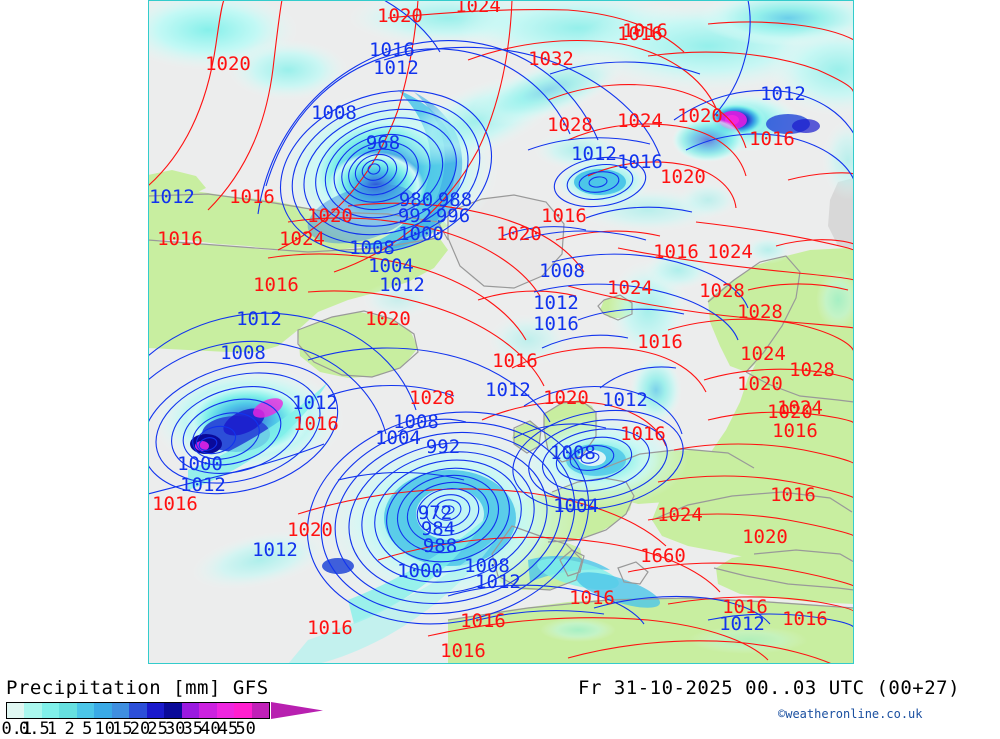 This screenshot has width=1000, height=739. What do you see at coordinates (435, 513) in the screenshot?
I see `isobar-label: 972` at bounding box center [435, 513].